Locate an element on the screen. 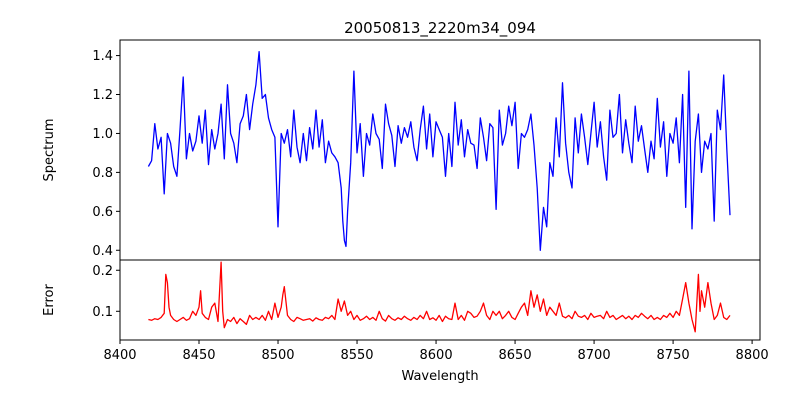  x-tick-label: 8550 is located at coordinates (356, 355).